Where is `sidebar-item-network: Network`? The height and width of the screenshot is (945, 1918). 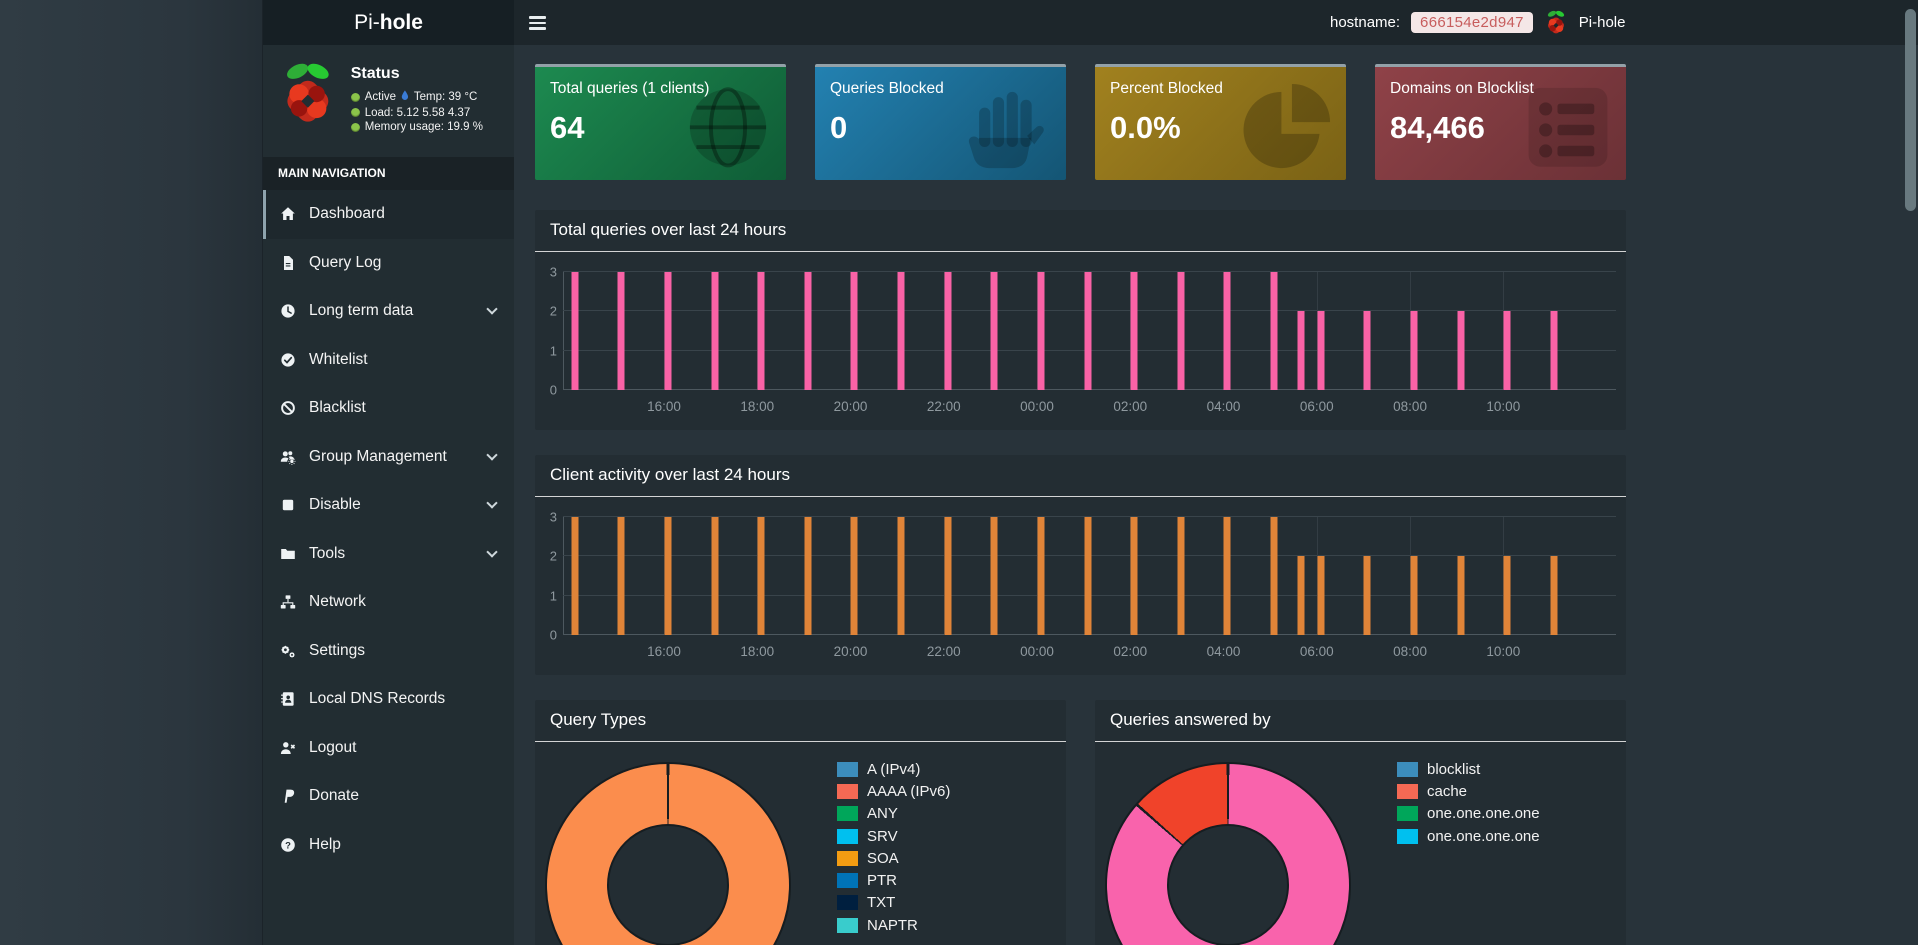
sidebar-item-network: Network is located at coordinates (388, 602).